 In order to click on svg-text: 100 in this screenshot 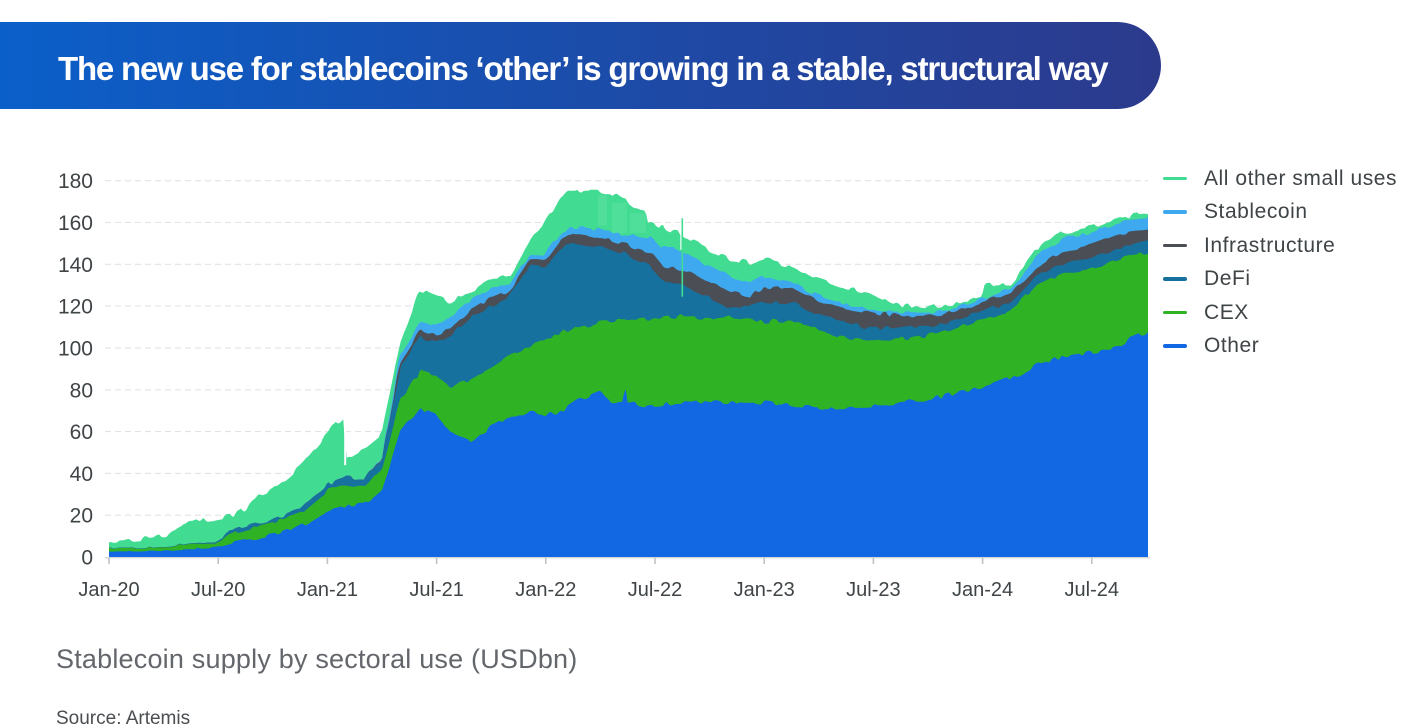, I will do `click(75, 348)`.